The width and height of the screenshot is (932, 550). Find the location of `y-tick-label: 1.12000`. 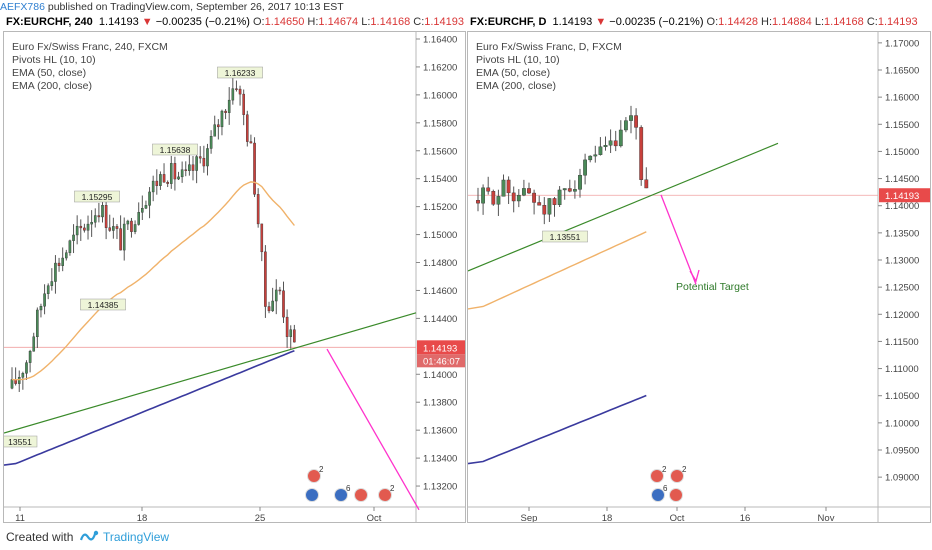

y-tick-label: 1.12000 is located at coordinates (902, 315).